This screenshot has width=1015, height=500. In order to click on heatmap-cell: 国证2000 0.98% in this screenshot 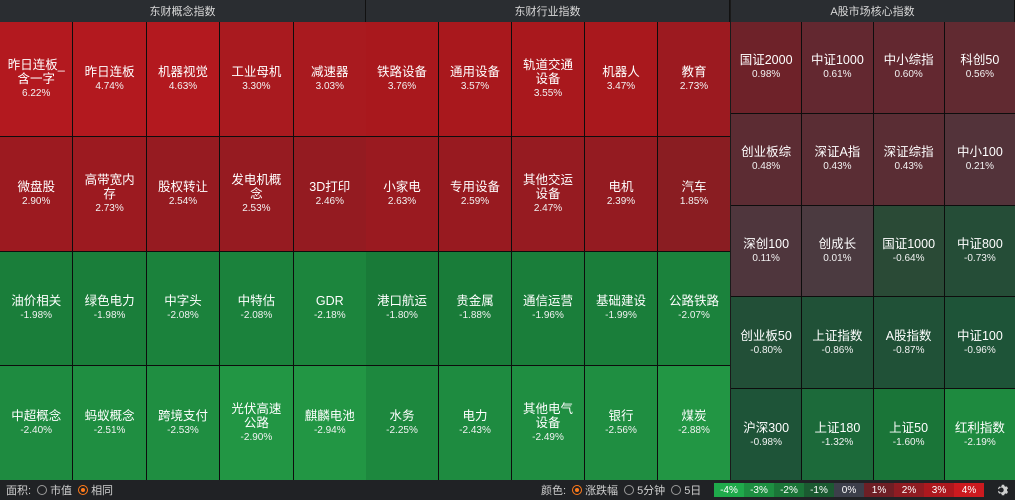, I will do `click(766, 67)`.